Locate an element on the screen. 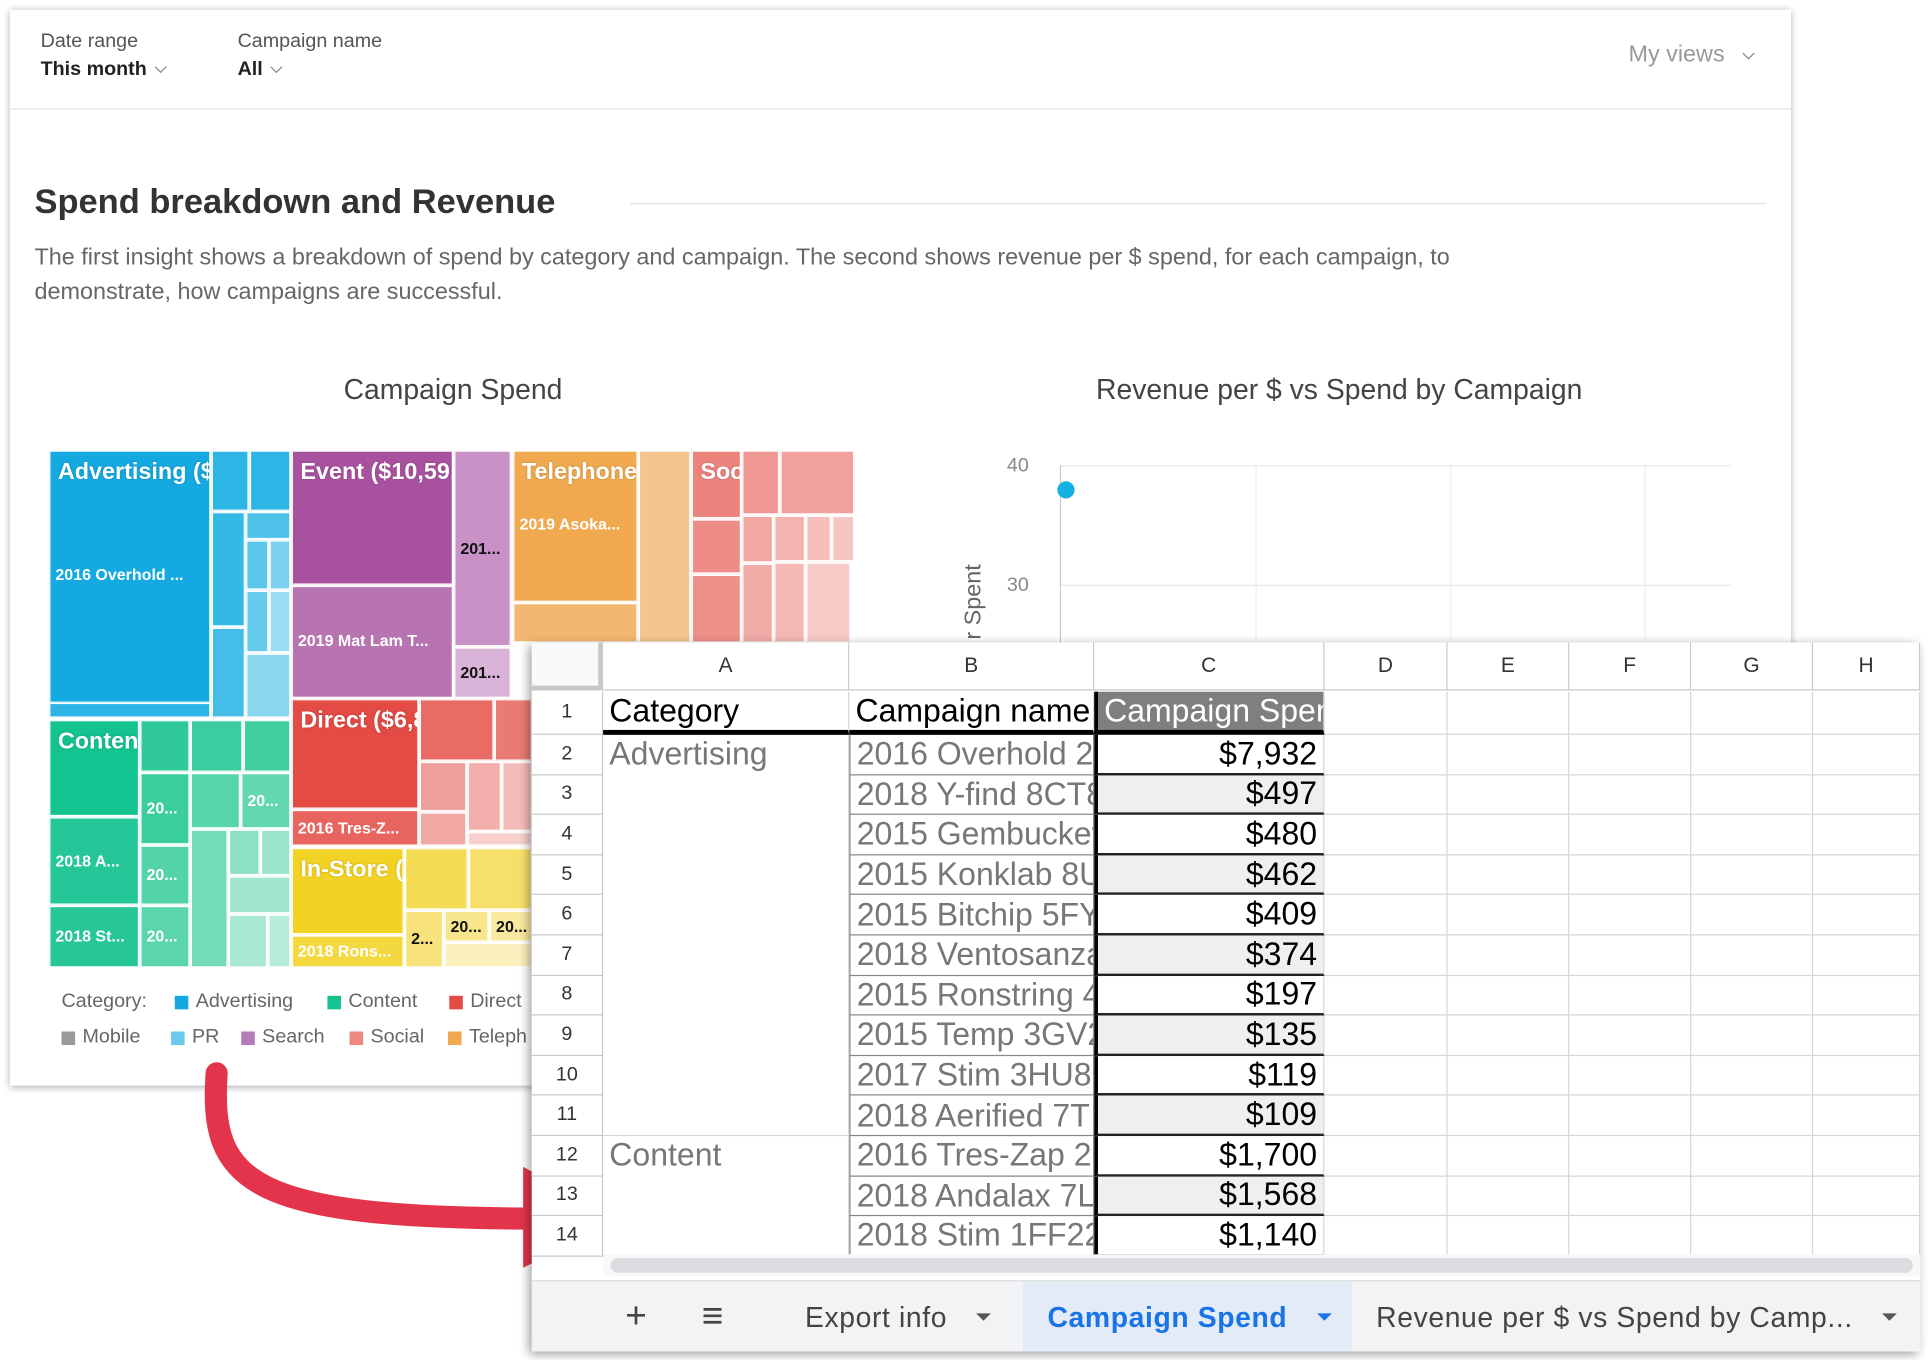 Image resolution: width=1930 pixels, height=1360 pixels. select-all-corner is located at coordinates (567, 666).